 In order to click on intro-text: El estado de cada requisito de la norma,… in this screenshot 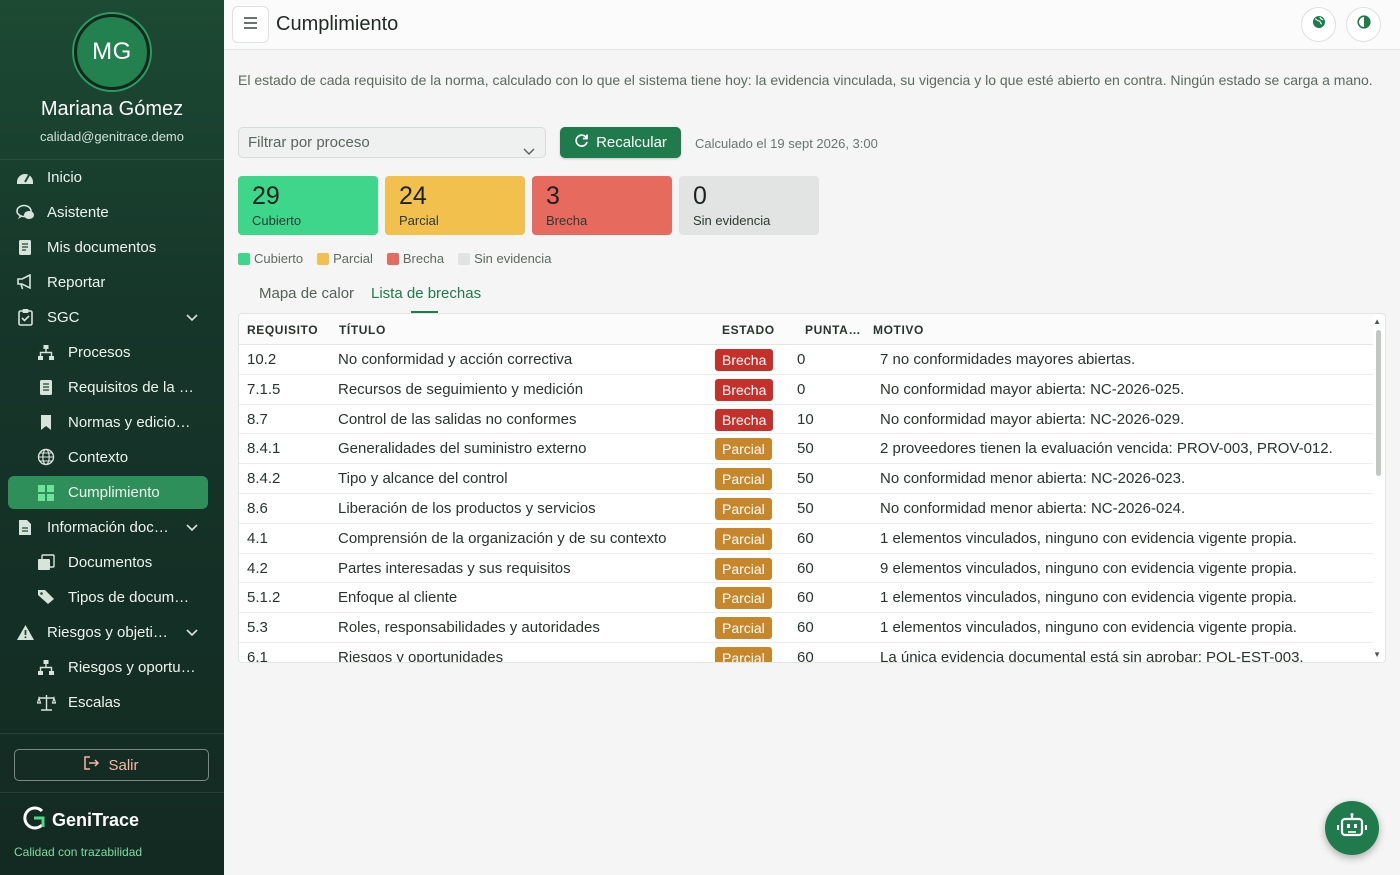, I will do `click(805, 80)`.